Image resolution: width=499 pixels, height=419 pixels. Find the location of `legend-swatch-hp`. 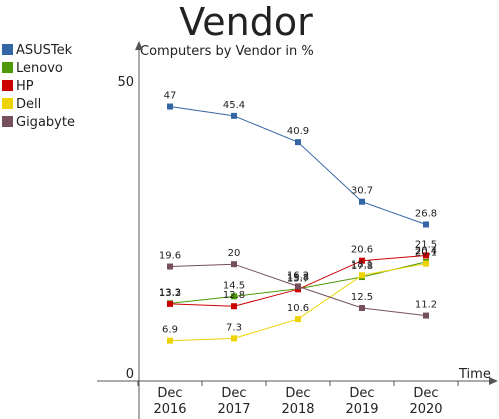

legend-swatch-hp is located at coordinates (7, 85).